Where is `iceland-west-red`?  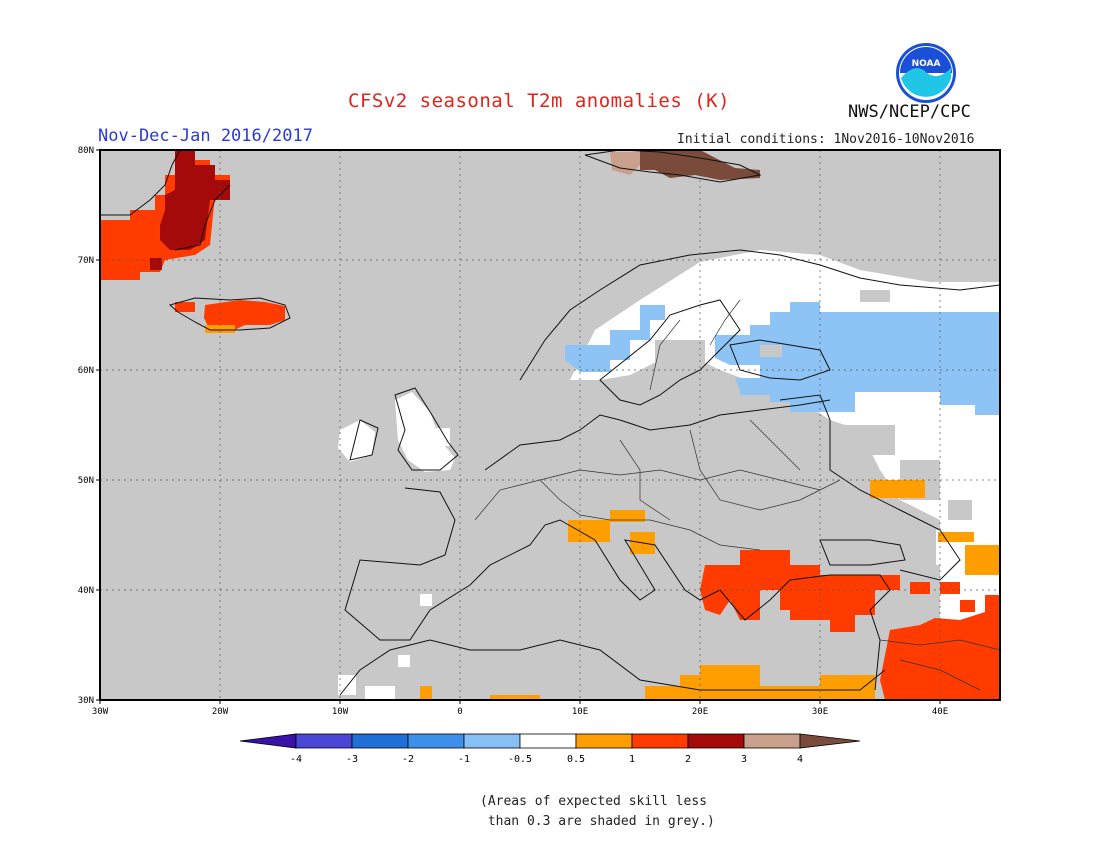
iceland-west-red is located at coordinates (185, 307).